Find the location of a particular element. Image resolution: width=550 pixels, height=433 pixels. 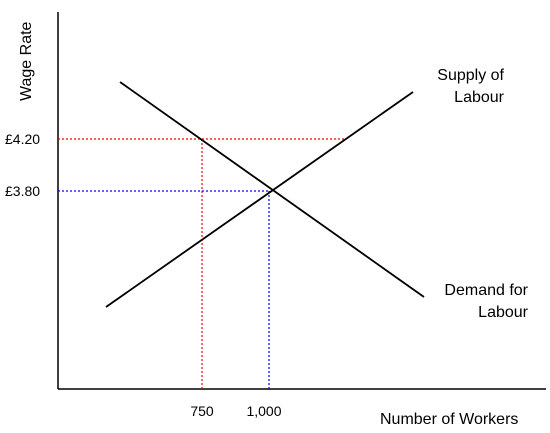

y-tick-high: £4.20 is located at coordinates (22, 139).